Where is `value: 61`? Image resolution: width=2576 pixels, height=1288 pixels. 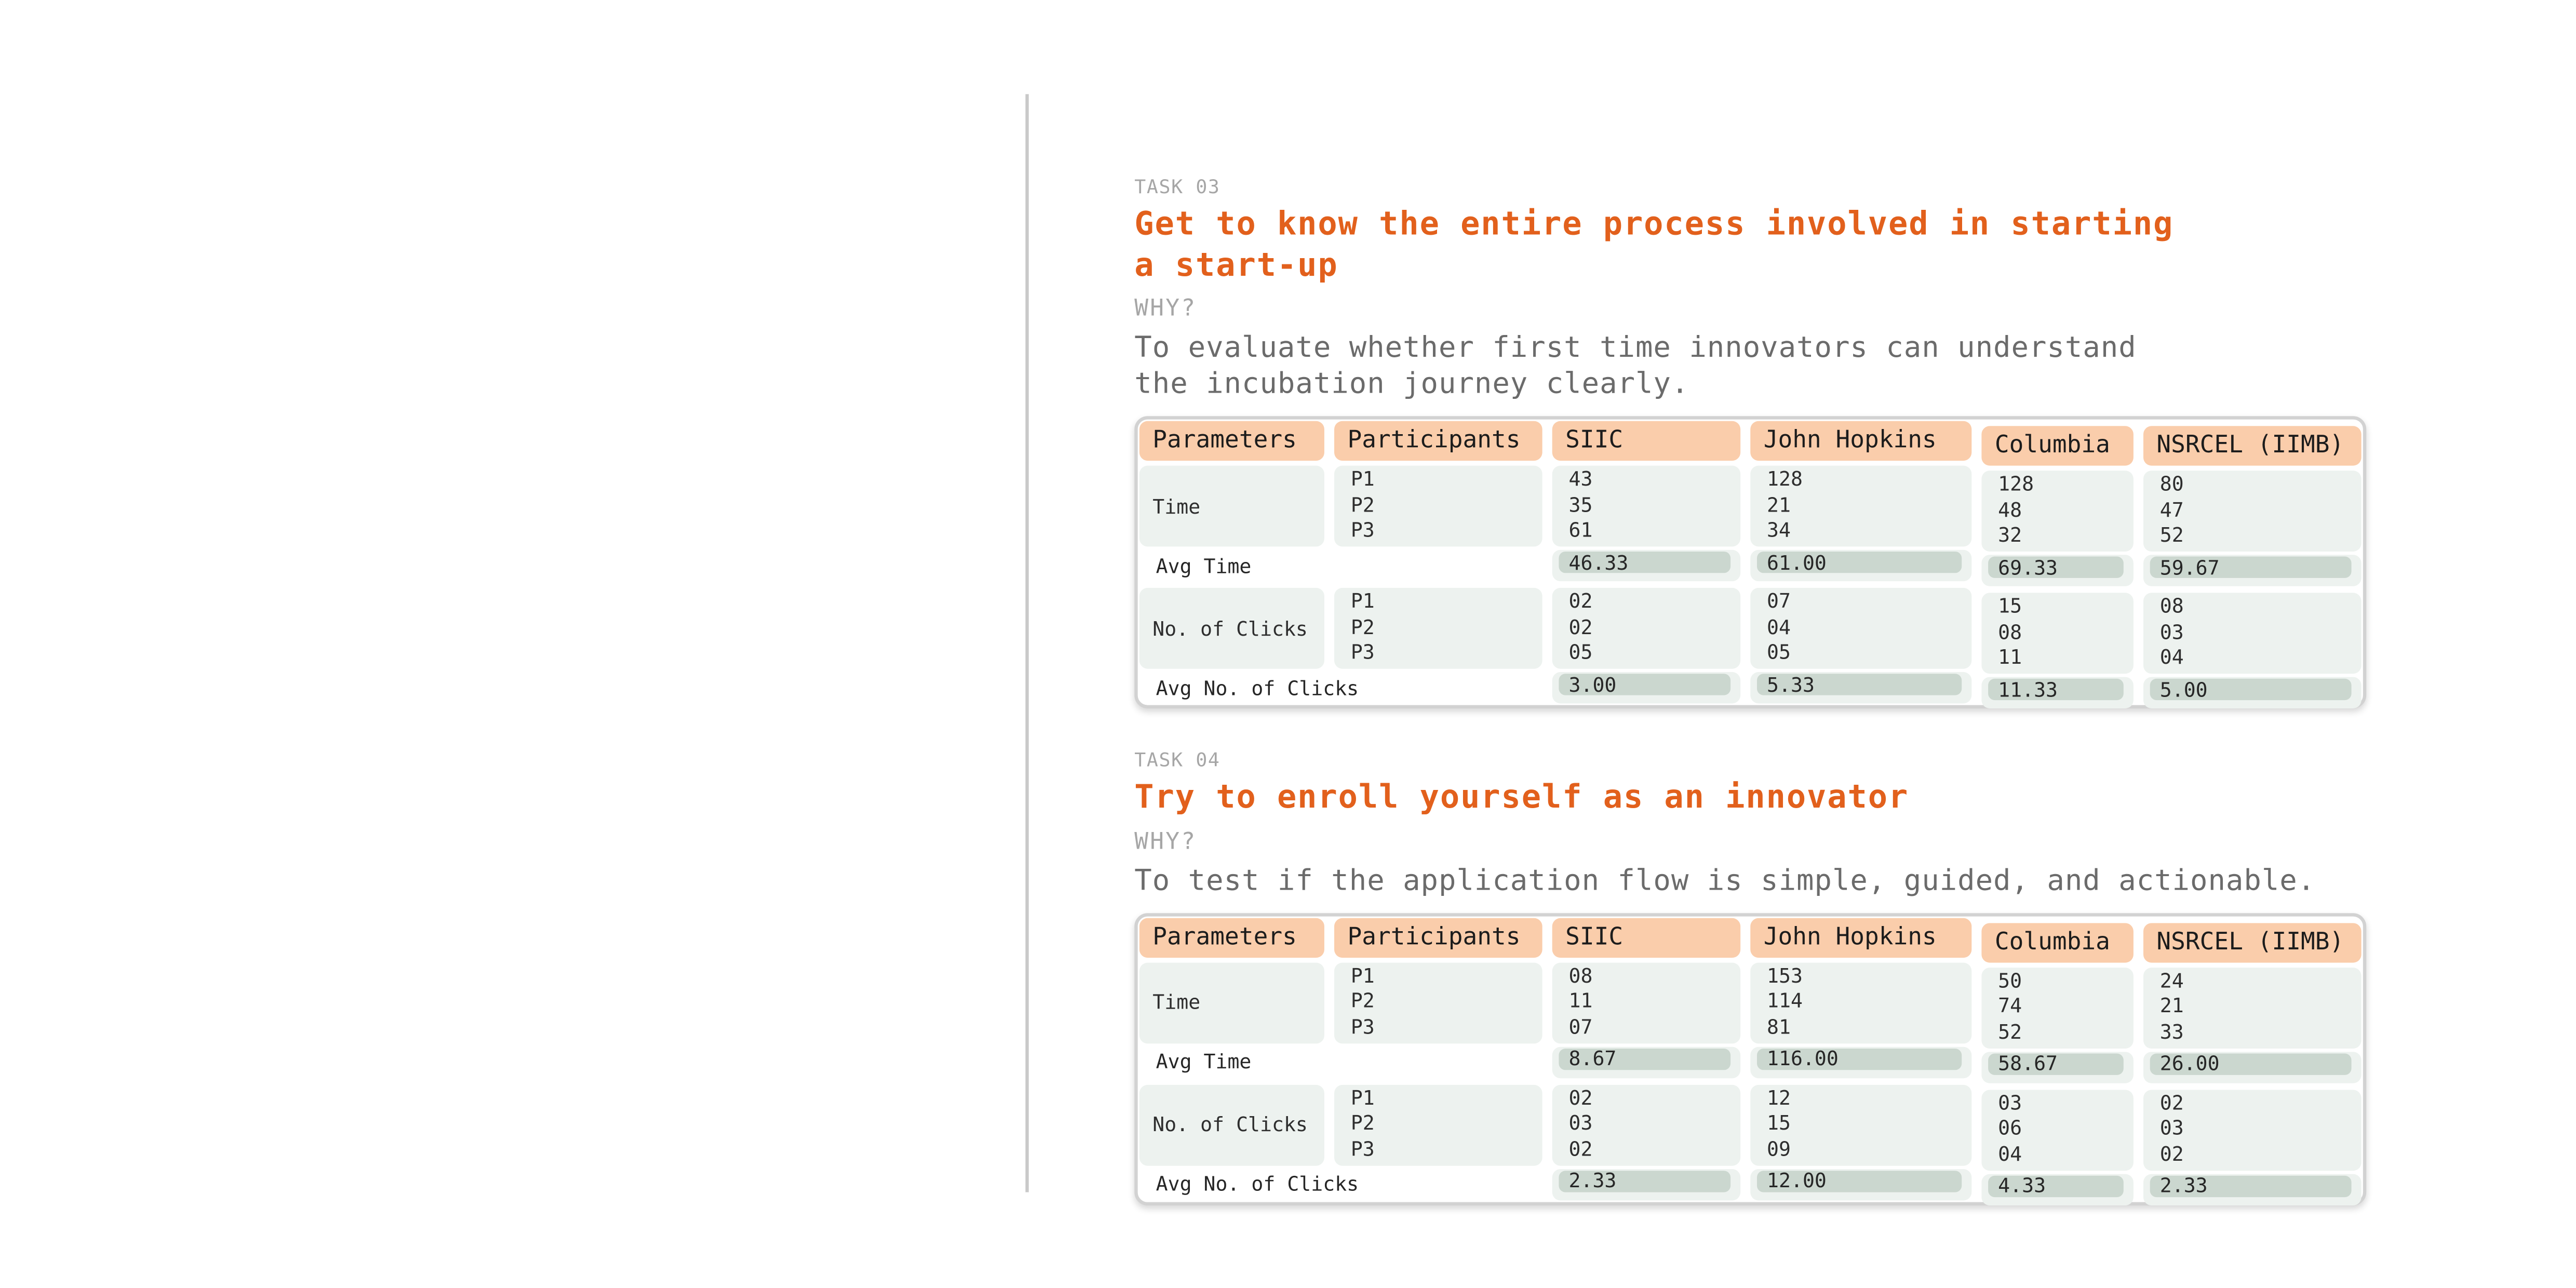
value: 61 is located at coordinates (1581, 531).